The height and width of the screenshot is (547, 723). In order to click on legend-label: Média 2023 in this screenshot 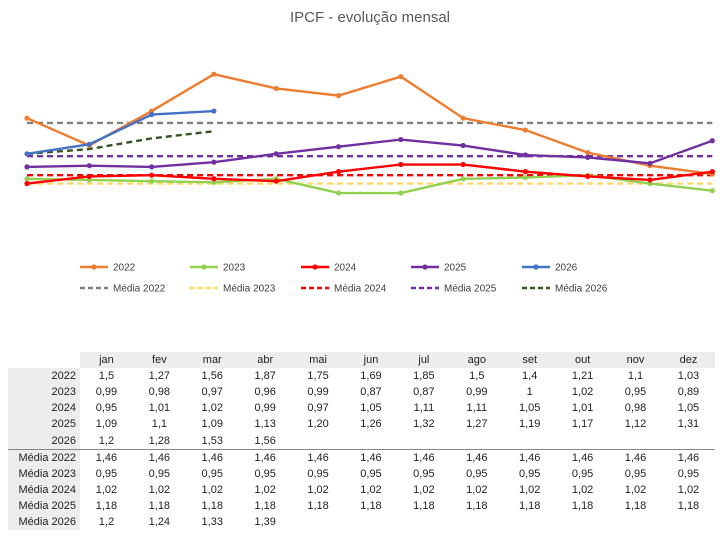, I will do `click(249, 289)`.